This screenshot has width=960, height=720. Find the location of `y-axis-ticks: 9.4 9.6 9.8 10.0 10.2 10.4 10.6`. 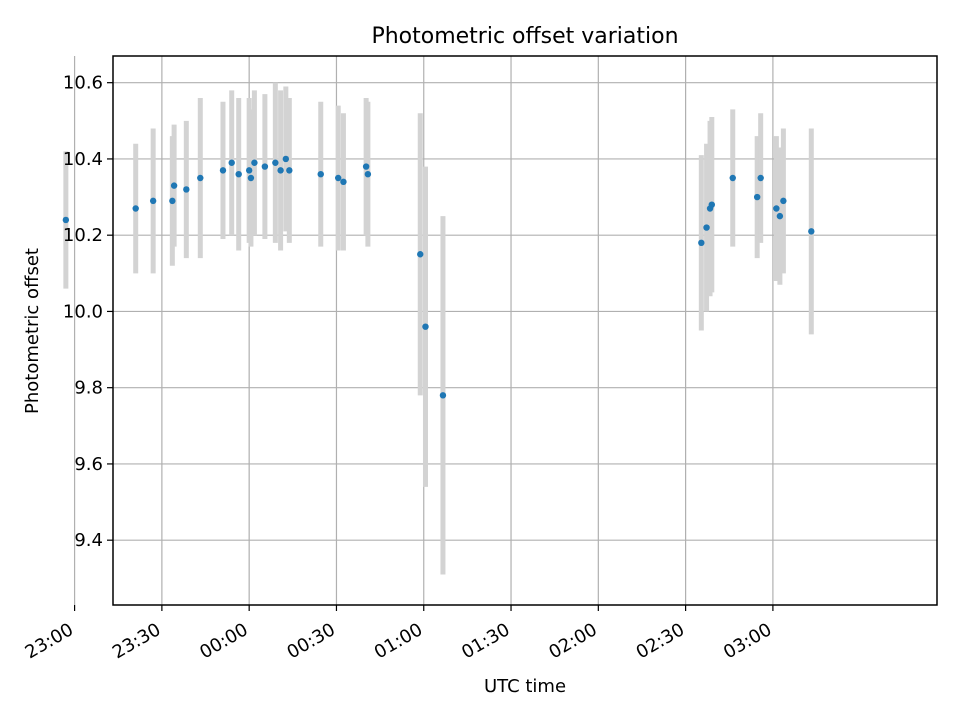

y-axis-ticks: 9.4 9.6 9.8 10.0 10.2 10.4 10.6 is located at coordinates (88, 312).